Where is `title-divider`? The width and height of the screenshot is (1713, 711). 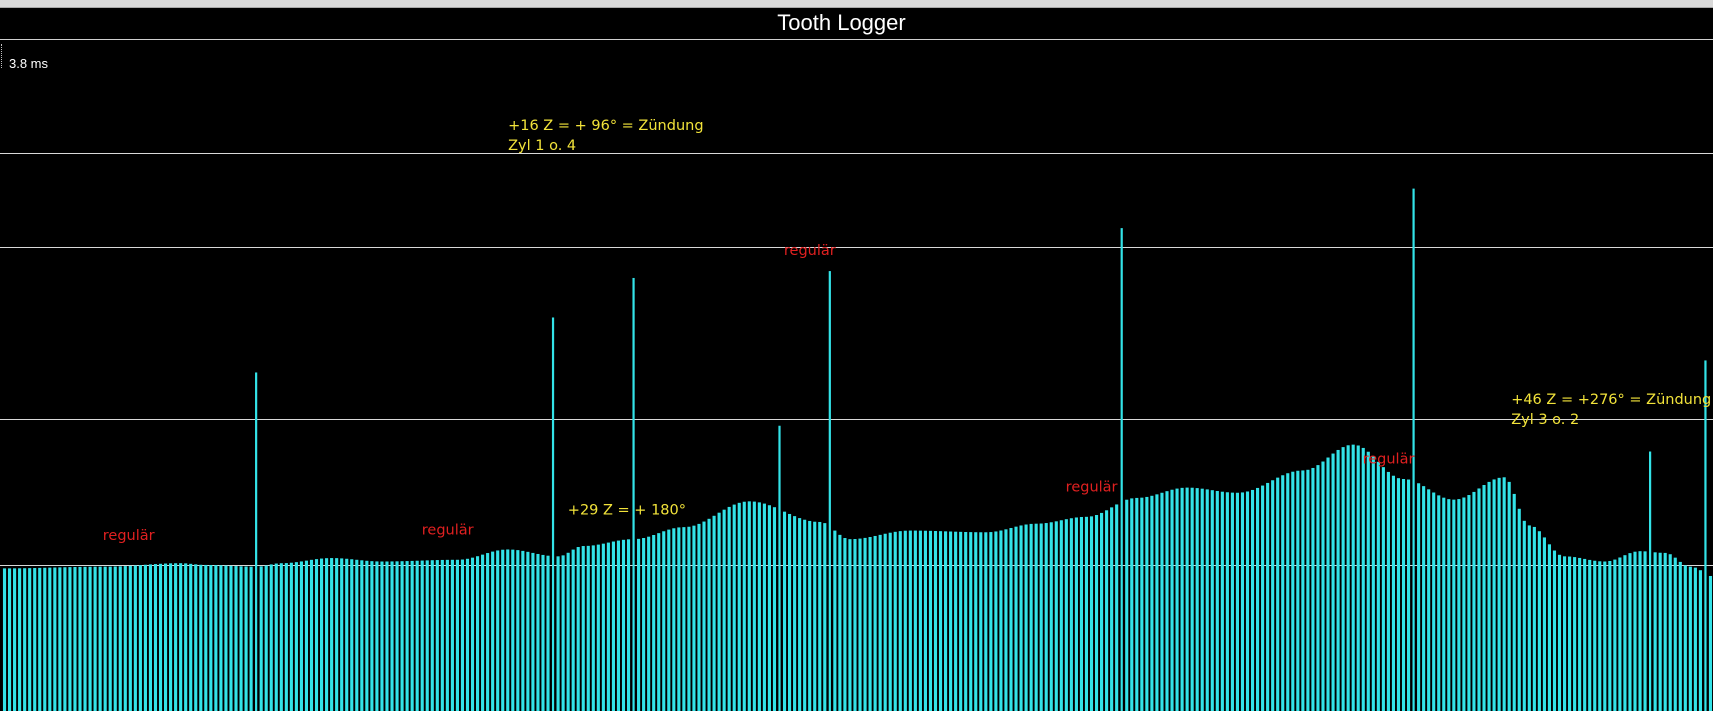
title-divider is located at coordinates (856, 39).